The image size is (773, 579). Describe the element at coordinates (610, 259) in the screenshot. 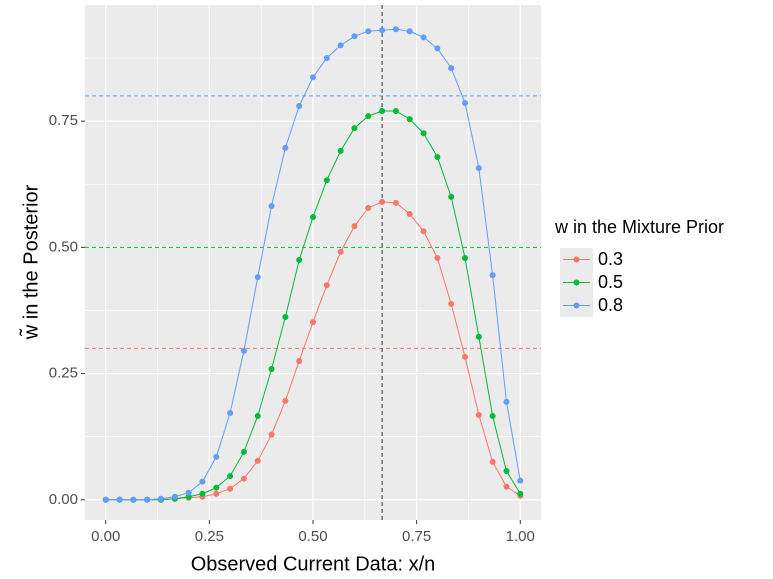

I see `legend-label: 0.3` at that location.